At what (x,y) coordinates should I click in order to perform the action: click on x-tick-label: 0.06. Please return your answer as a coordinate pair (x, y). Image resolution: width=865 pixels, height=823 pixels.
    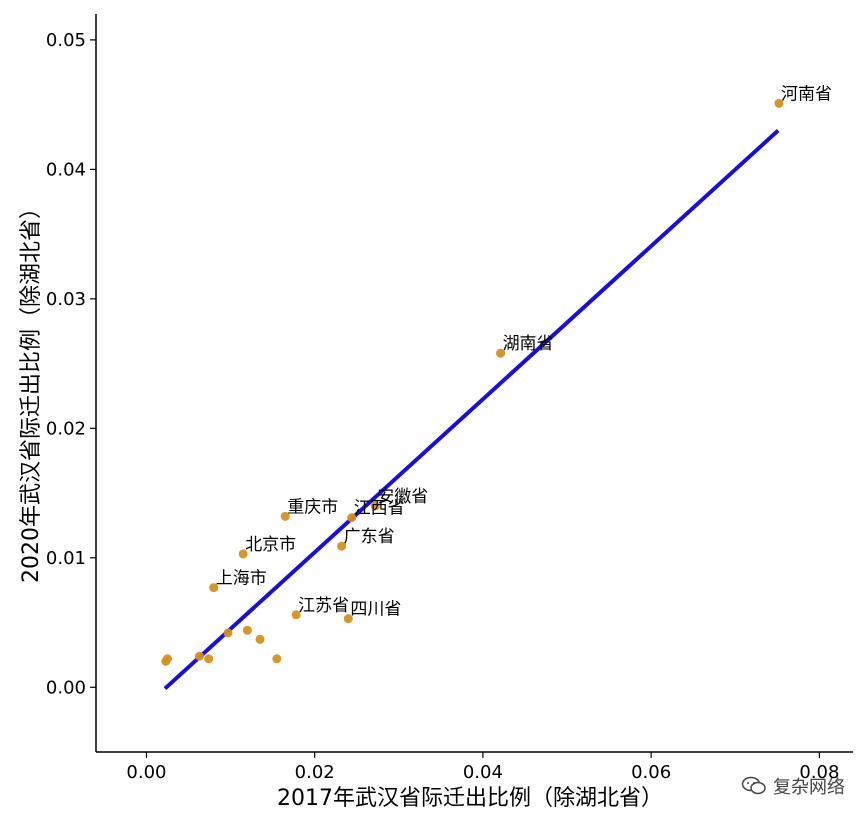
    Looking at the image, I should click on (651, 772).